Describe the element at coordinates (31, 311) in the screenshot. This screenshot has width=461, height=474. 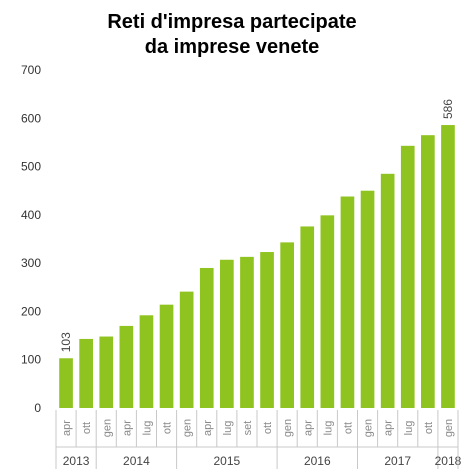
I see `y-tick-label: 200` at that location.